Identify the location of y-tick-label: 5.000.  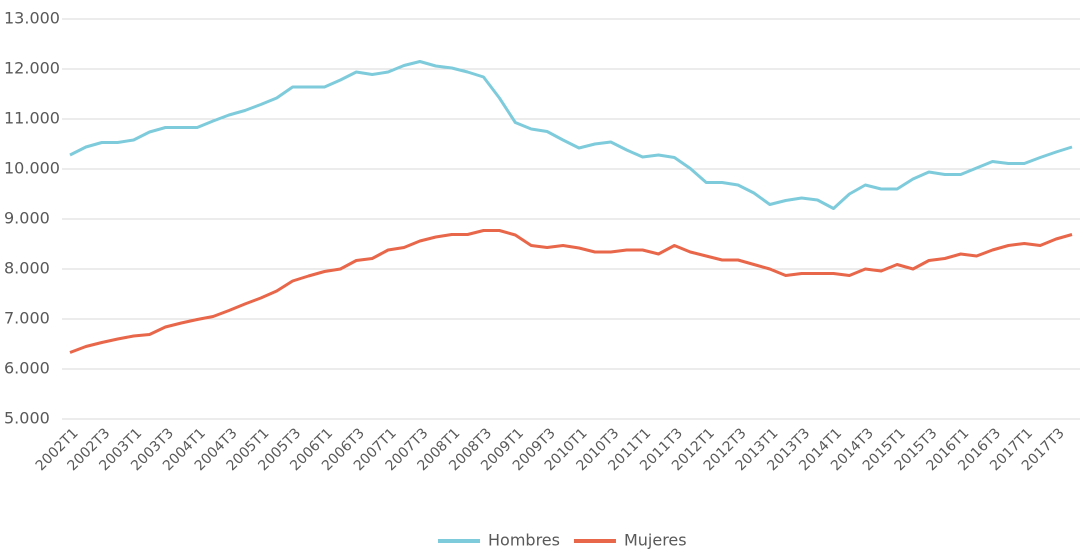
(27, 418).